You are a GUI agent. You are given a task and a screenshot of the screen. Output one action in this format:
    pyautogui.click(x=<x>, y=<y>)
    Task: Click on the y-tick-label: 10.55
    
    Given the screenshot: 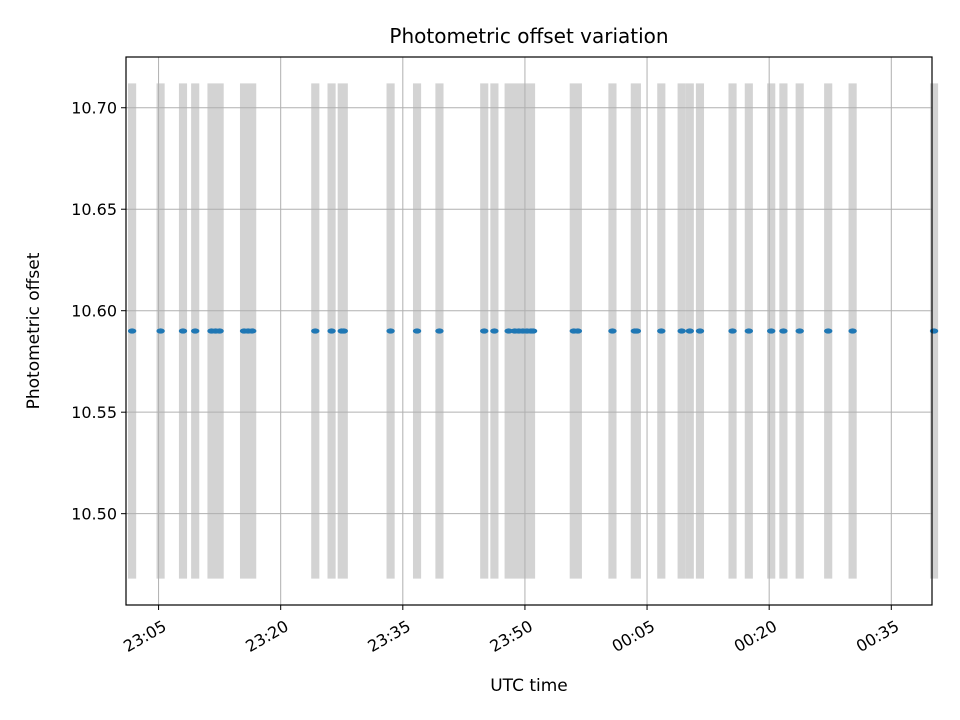 What is the action you would take?
    pyautogui.click(x=94, y=412)
    